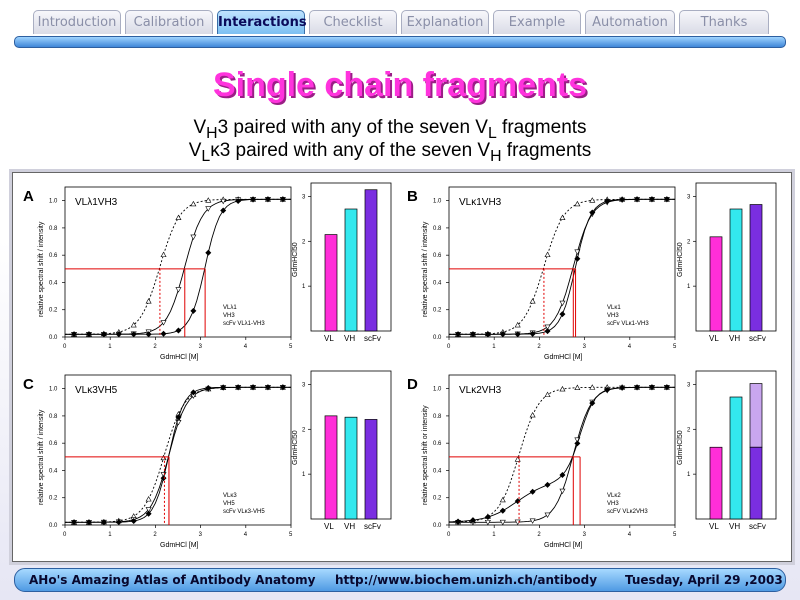 Image resolution: width=800 pixels, height=600 pixels. Describe the element at coordinates (680, 447) in the screenshot. I see `panel-d-bar-ylabel: GdmHCl50` at that location.